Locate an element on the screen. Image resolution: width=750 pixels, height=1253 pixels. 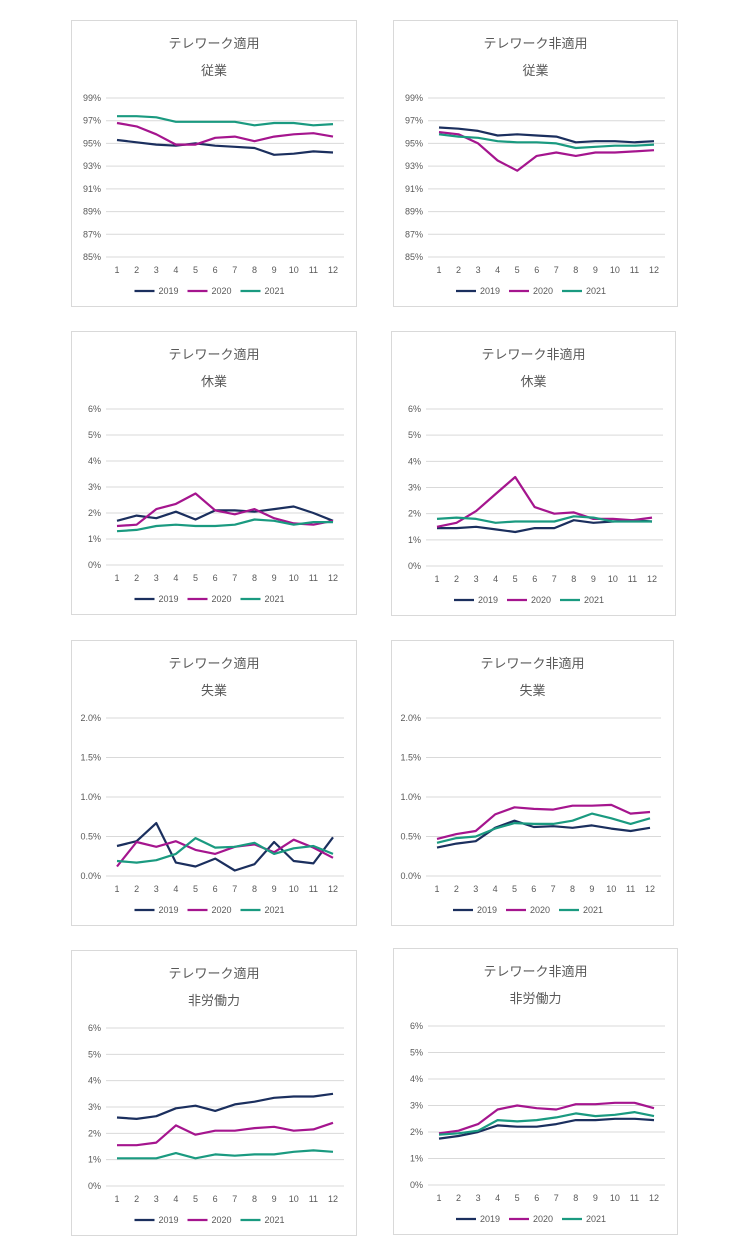
y-tick-label: 95% is located at coordinates (92, 143).